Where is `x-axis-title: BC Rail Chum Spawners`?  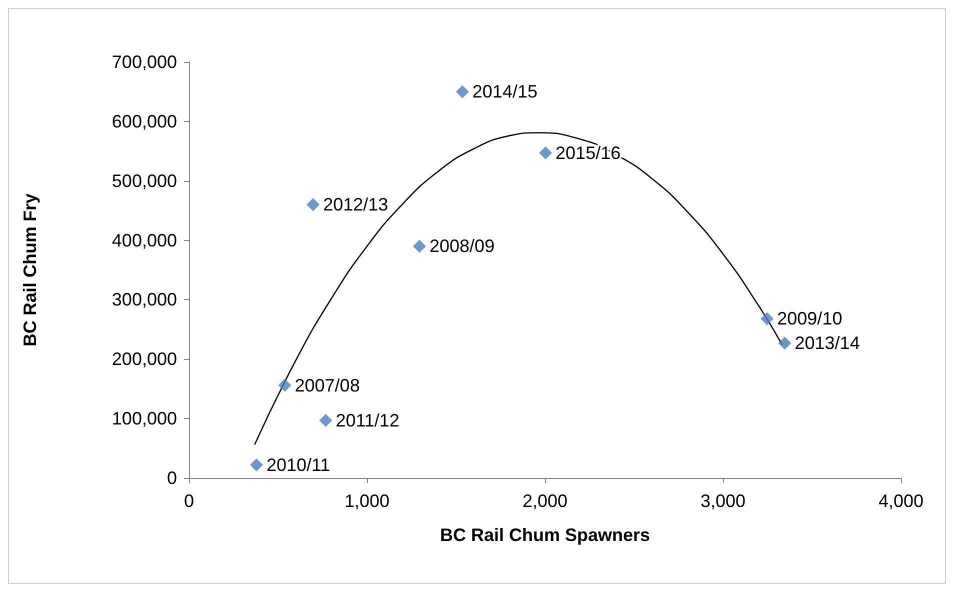 x-axis-title: BC Rail Chum Spawners is located at coordinates (545, 535).